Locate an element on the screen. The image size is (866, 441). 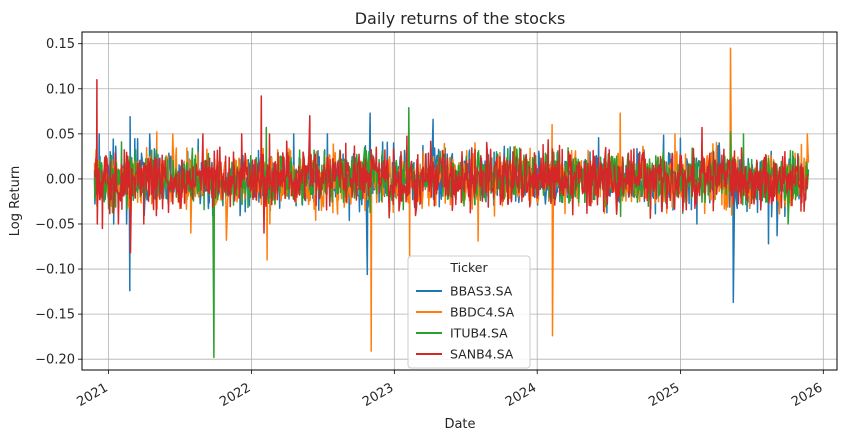
y-tick-label: −0.20 is located at coordinates (55, 360).